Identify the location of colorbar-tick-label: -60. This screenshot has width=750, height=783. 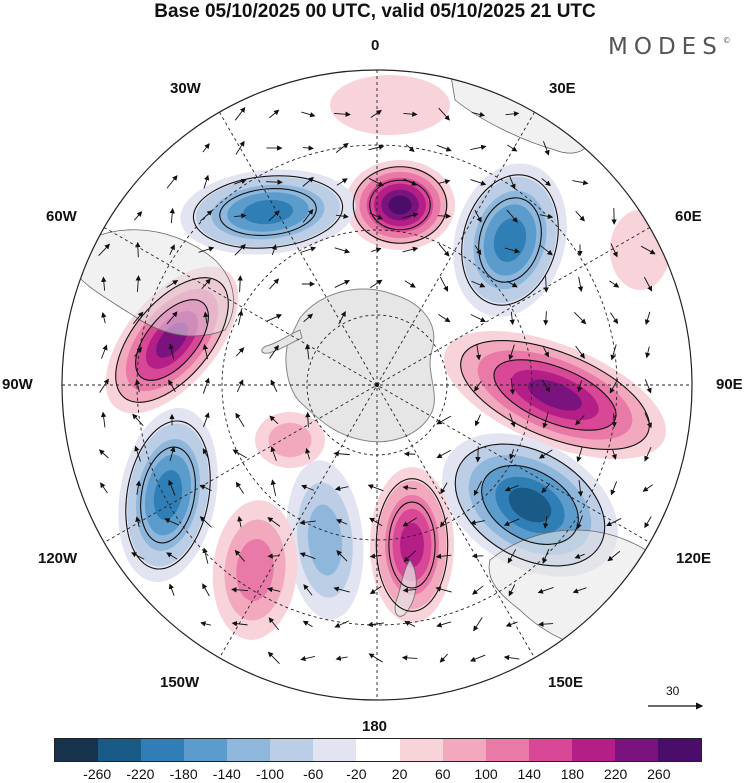
(313, 774).